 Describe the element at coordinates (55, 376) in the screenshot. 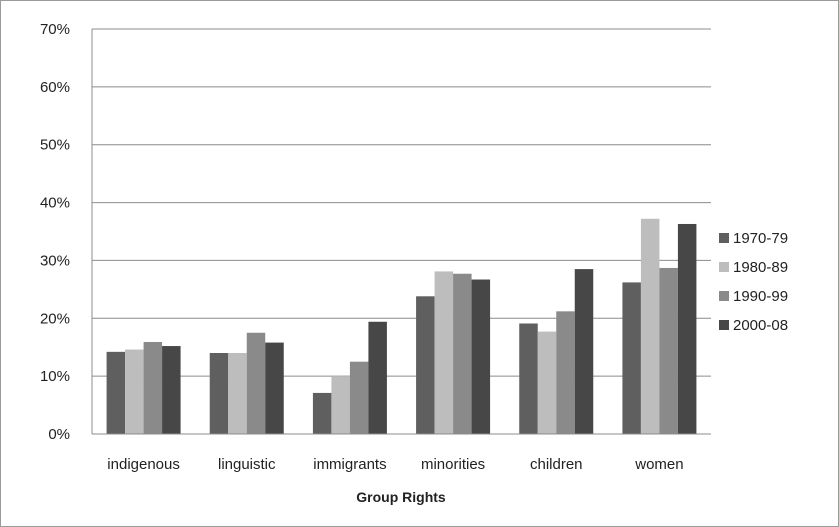

I see `y-tick-label: 10%` at that location.